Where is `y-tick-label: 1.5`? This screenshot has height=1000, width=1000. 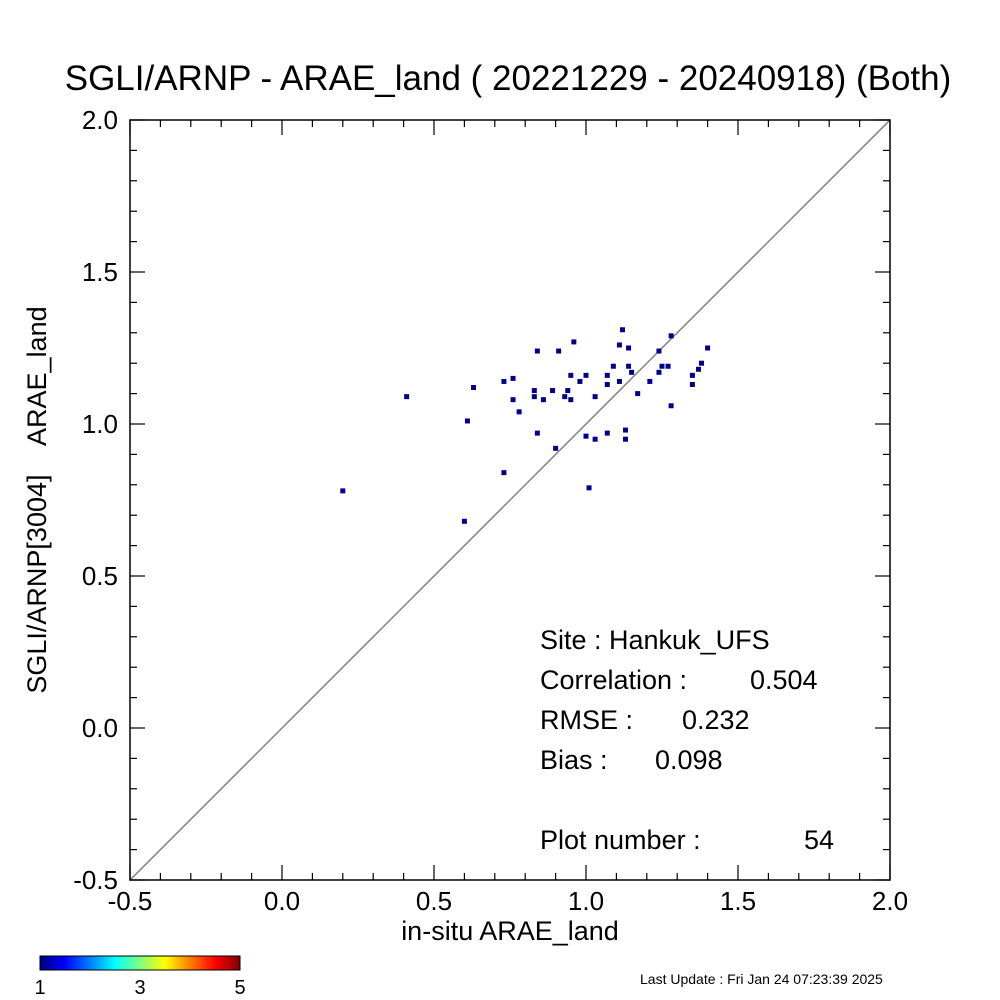 y-tick-label: 1.5 is located at coordinates (100, 272).